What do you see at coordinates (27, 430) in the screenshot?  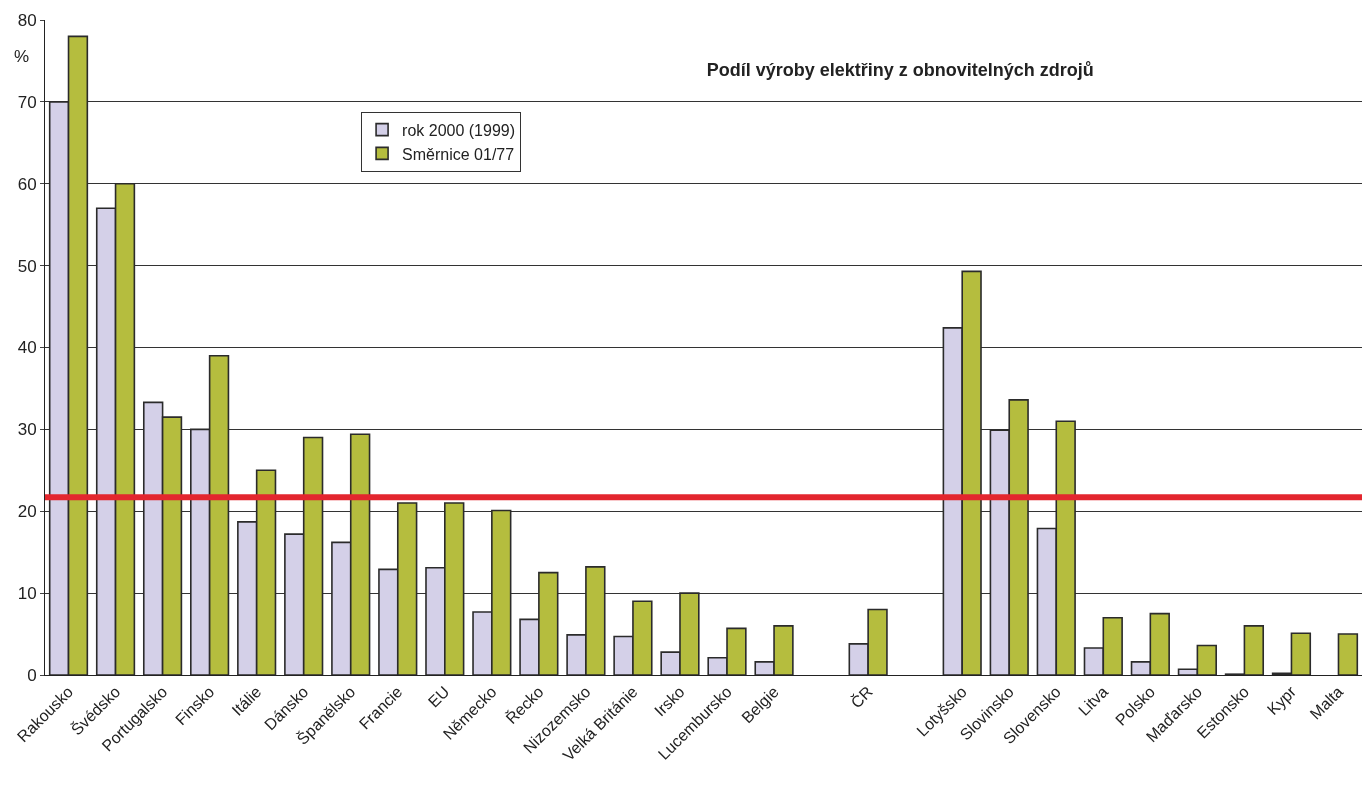 I see `y-tick-label: 30` at bounding box center [27, 430].